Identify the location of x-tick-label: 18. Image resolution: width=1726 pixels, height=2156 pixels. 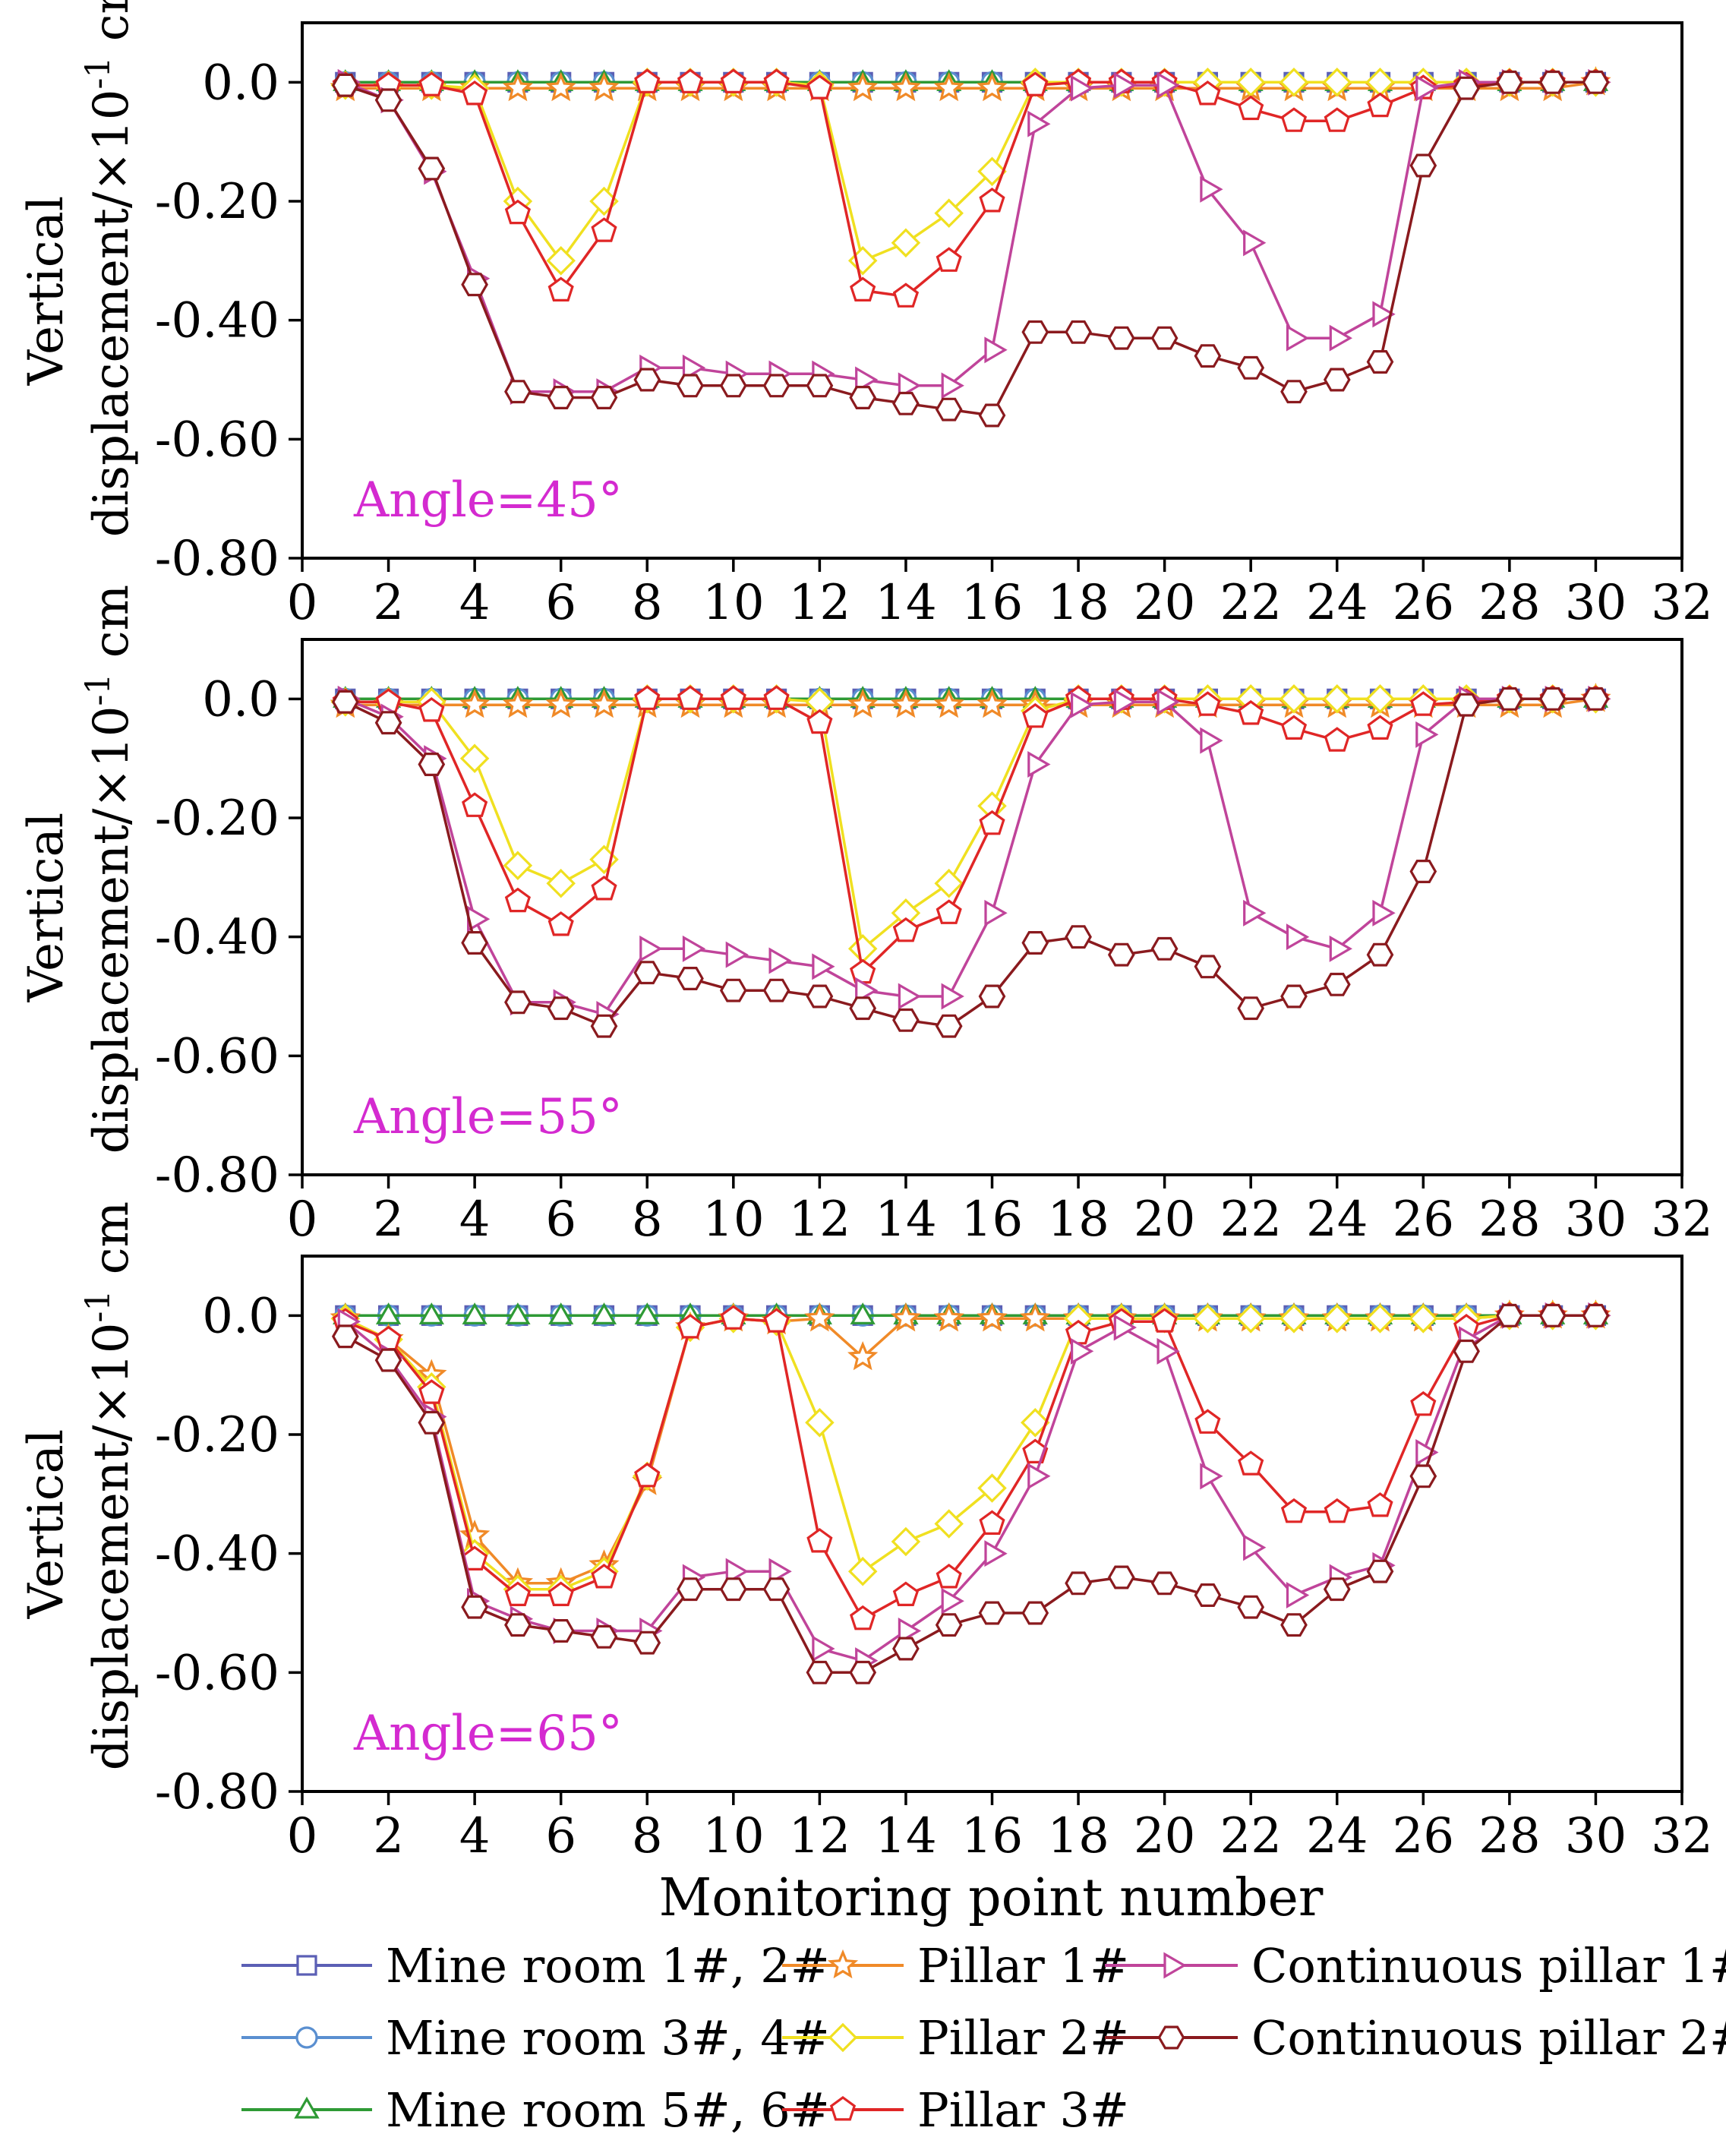
(1078, 603).